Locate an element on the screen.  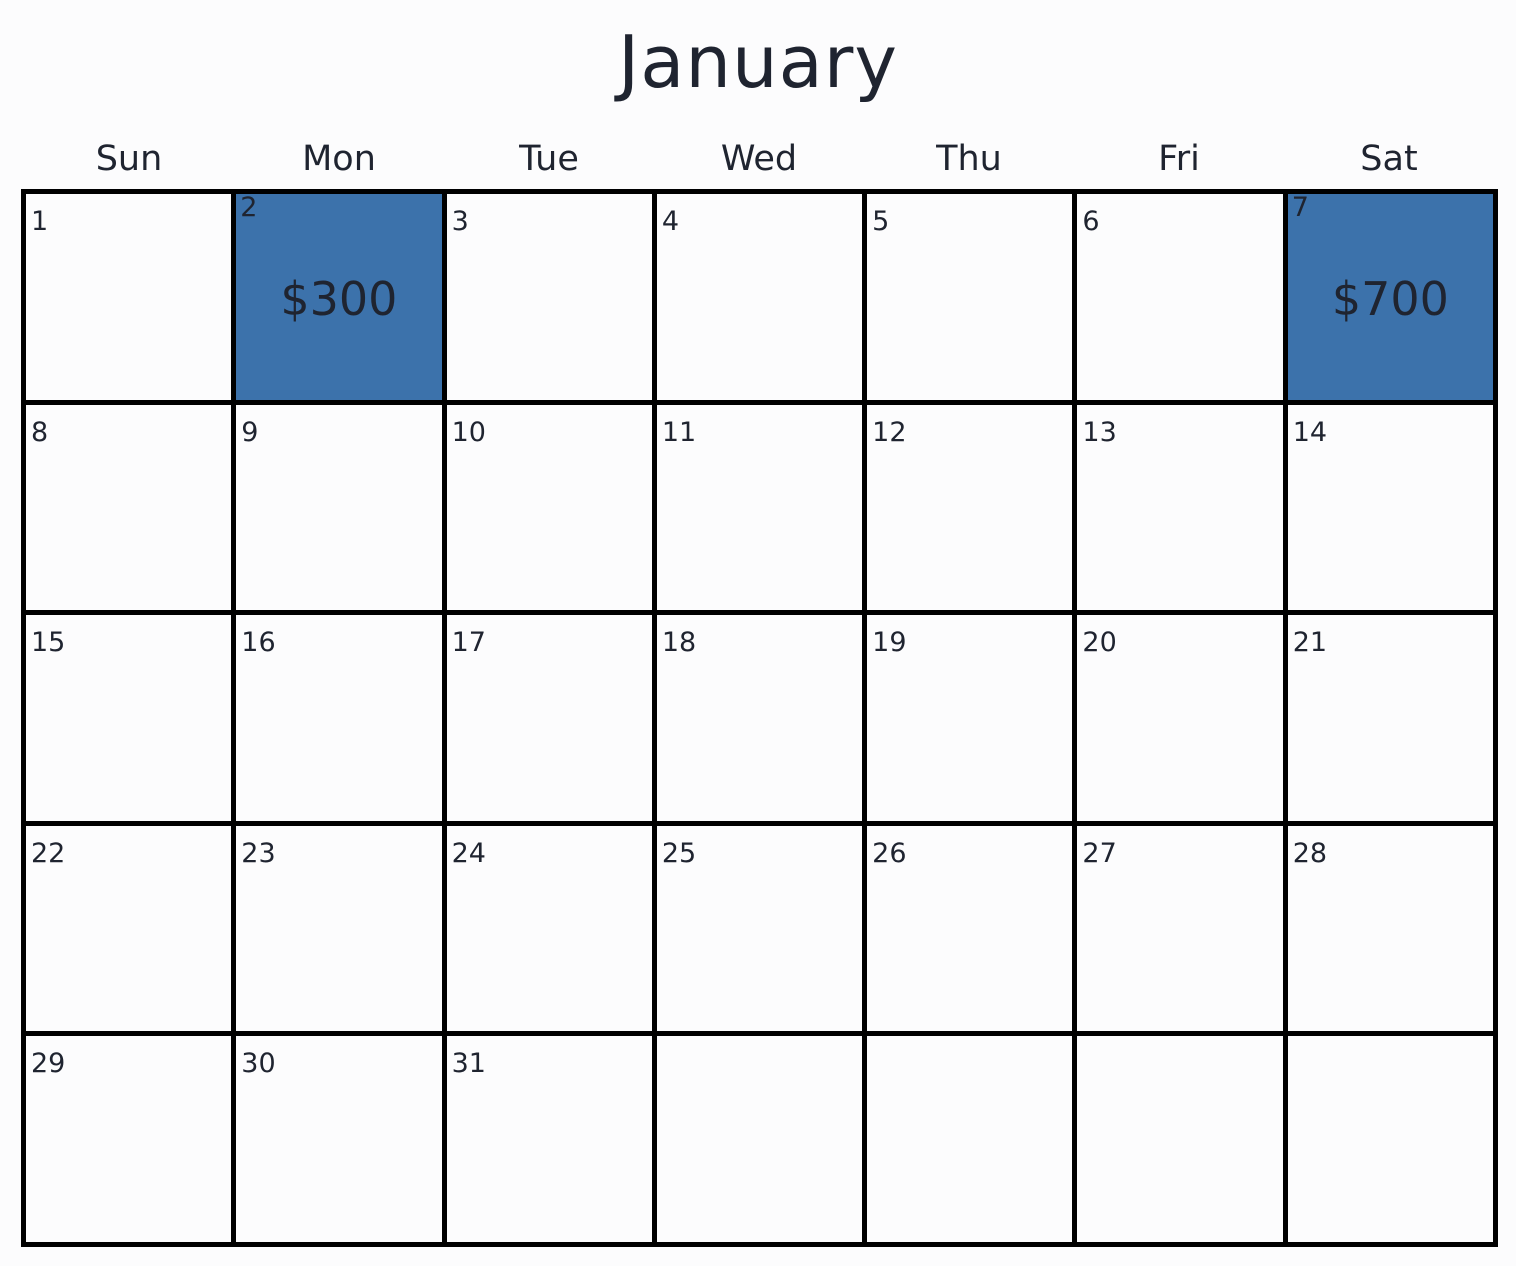
weekday-label-fri: Fri is located at coordinates (1179, 159).